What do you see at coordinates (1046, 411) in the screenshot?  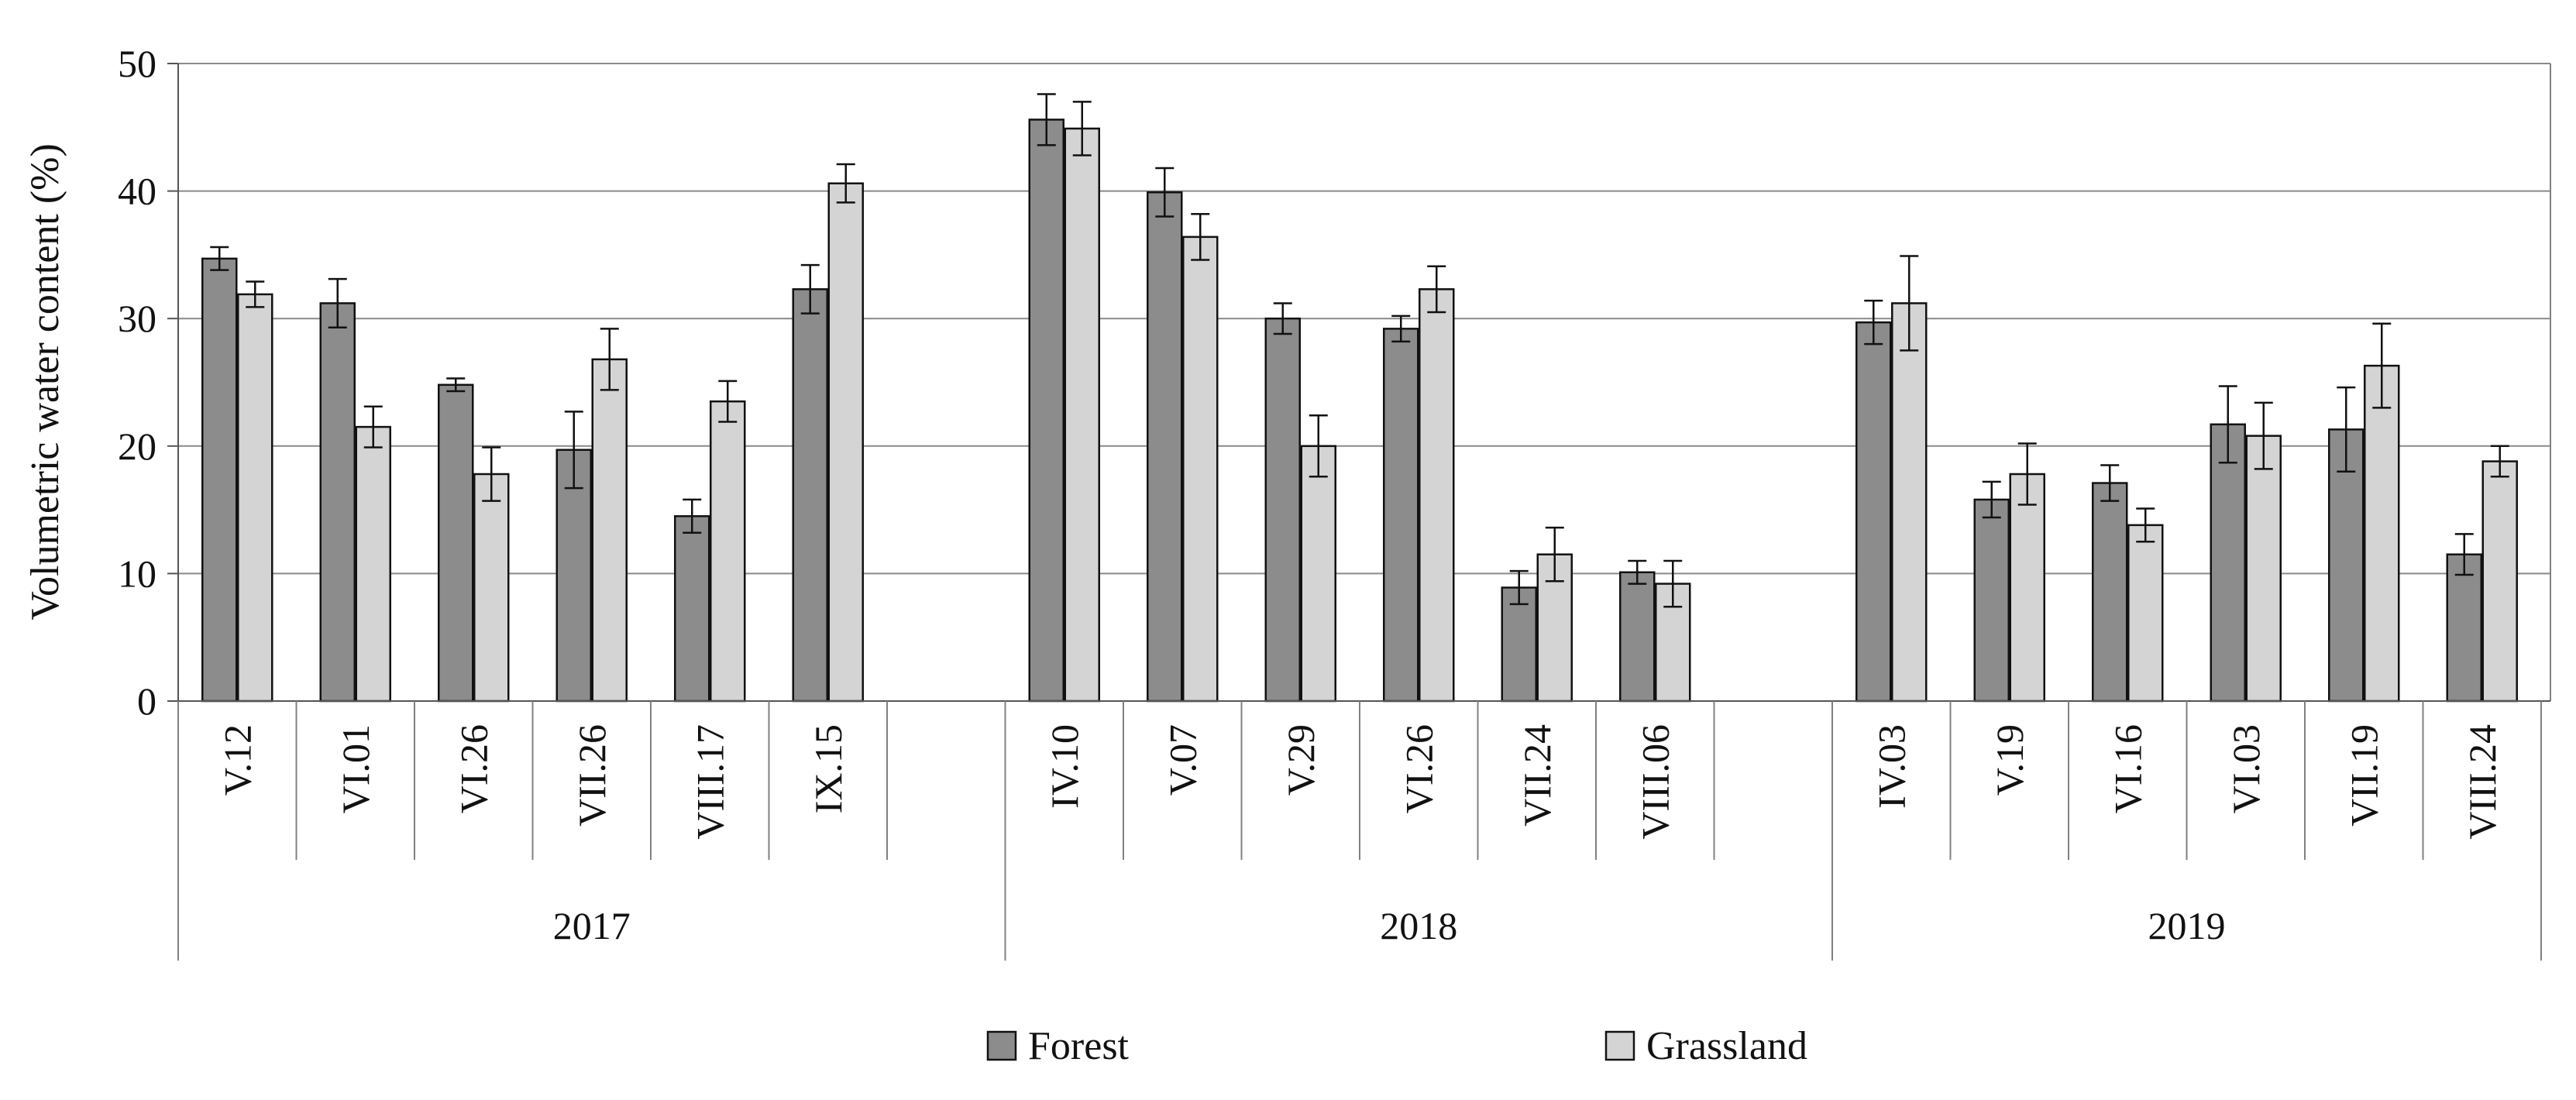 I see `bar-forest-2018-IV.10` at bounding box center [1046, 411].